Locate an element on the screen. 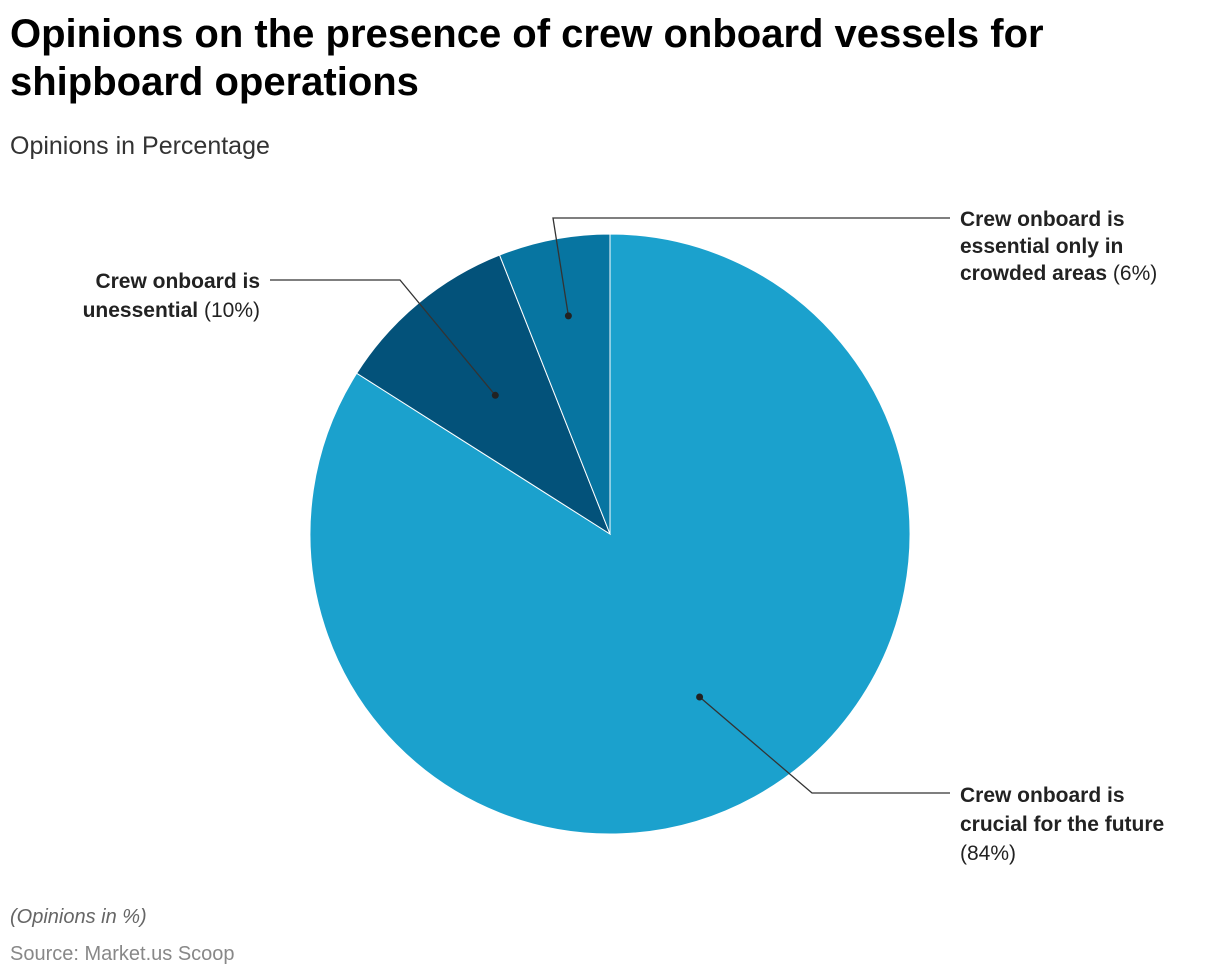 This screenshot has width=1220, height=978. slice-value-label: (84%) is located at coordinates (988, 853).